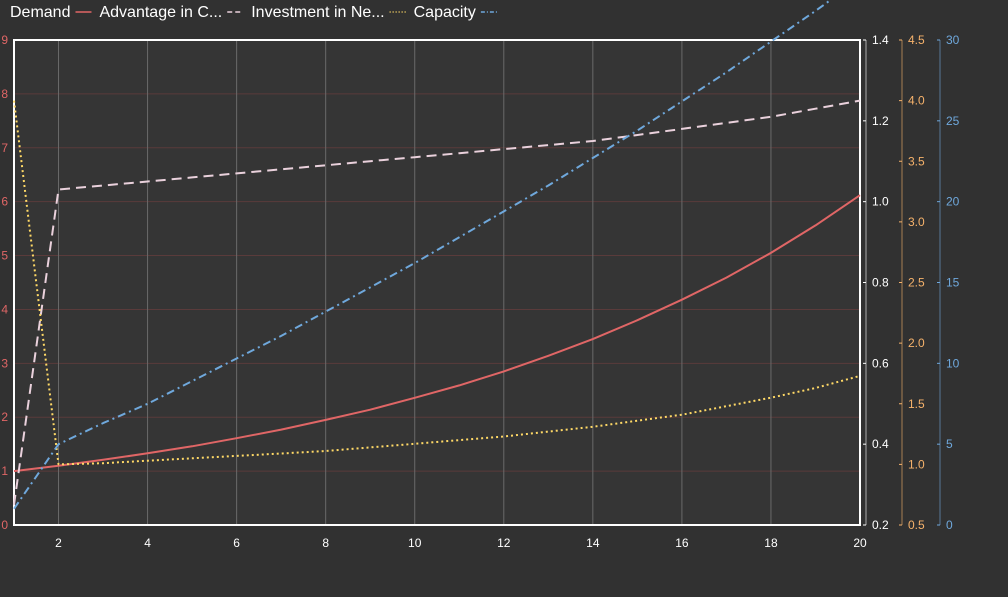  Describe the element at coordinates (4, 94) in the screenshot. I see `left-axis-tick-label: 8` at that location.